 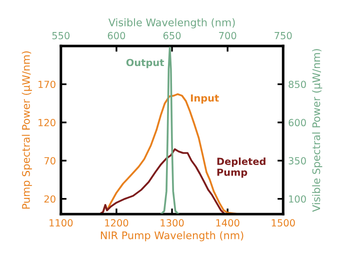 I want to click on y2-tick-label: 350, so click(x=297, y=160).